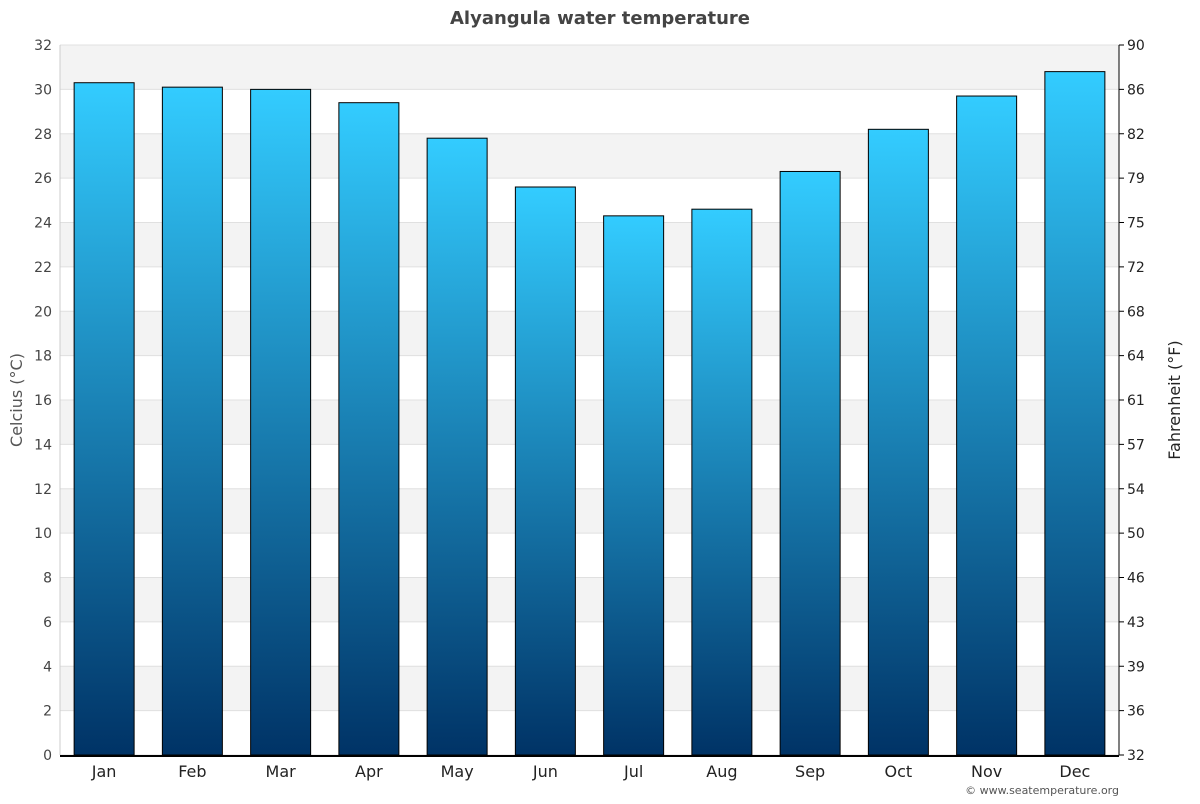 The width and height of the screenshot is (1200, 804). What do you see at coordinates (104, 419) in the screenshot?
I see `bar-jan` at bounding box center [104, 419].